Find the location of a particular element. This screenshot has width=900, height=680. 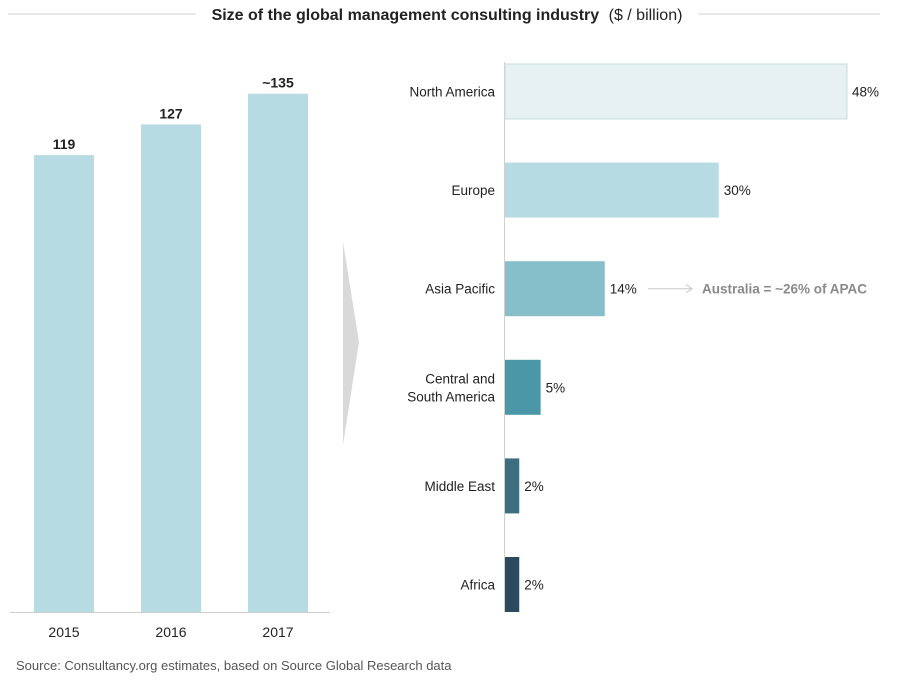

region-category-label: Europe is located at coordinates (473, 190).